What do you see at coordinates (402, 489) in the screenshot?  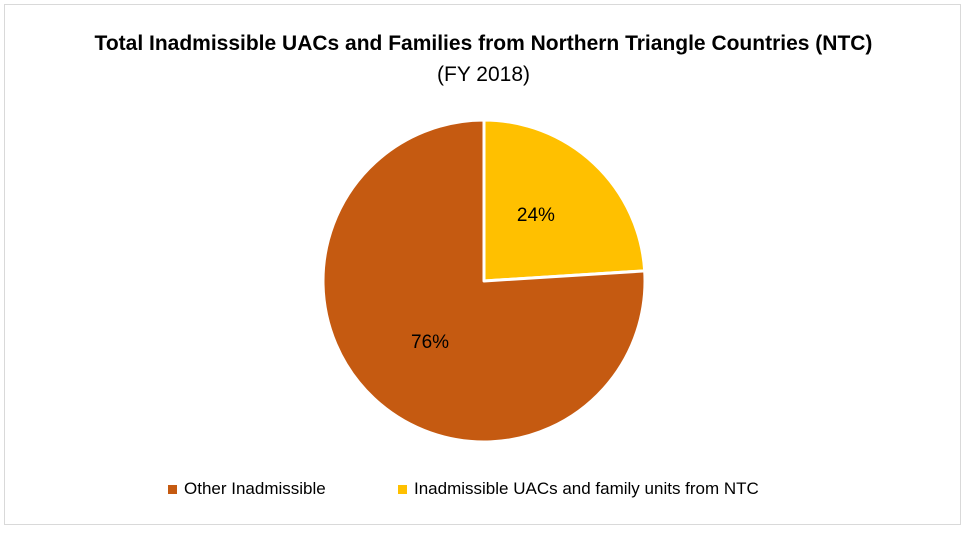 I see `legend-swatch-uacs-ntc` at bounding box center [402, 489].